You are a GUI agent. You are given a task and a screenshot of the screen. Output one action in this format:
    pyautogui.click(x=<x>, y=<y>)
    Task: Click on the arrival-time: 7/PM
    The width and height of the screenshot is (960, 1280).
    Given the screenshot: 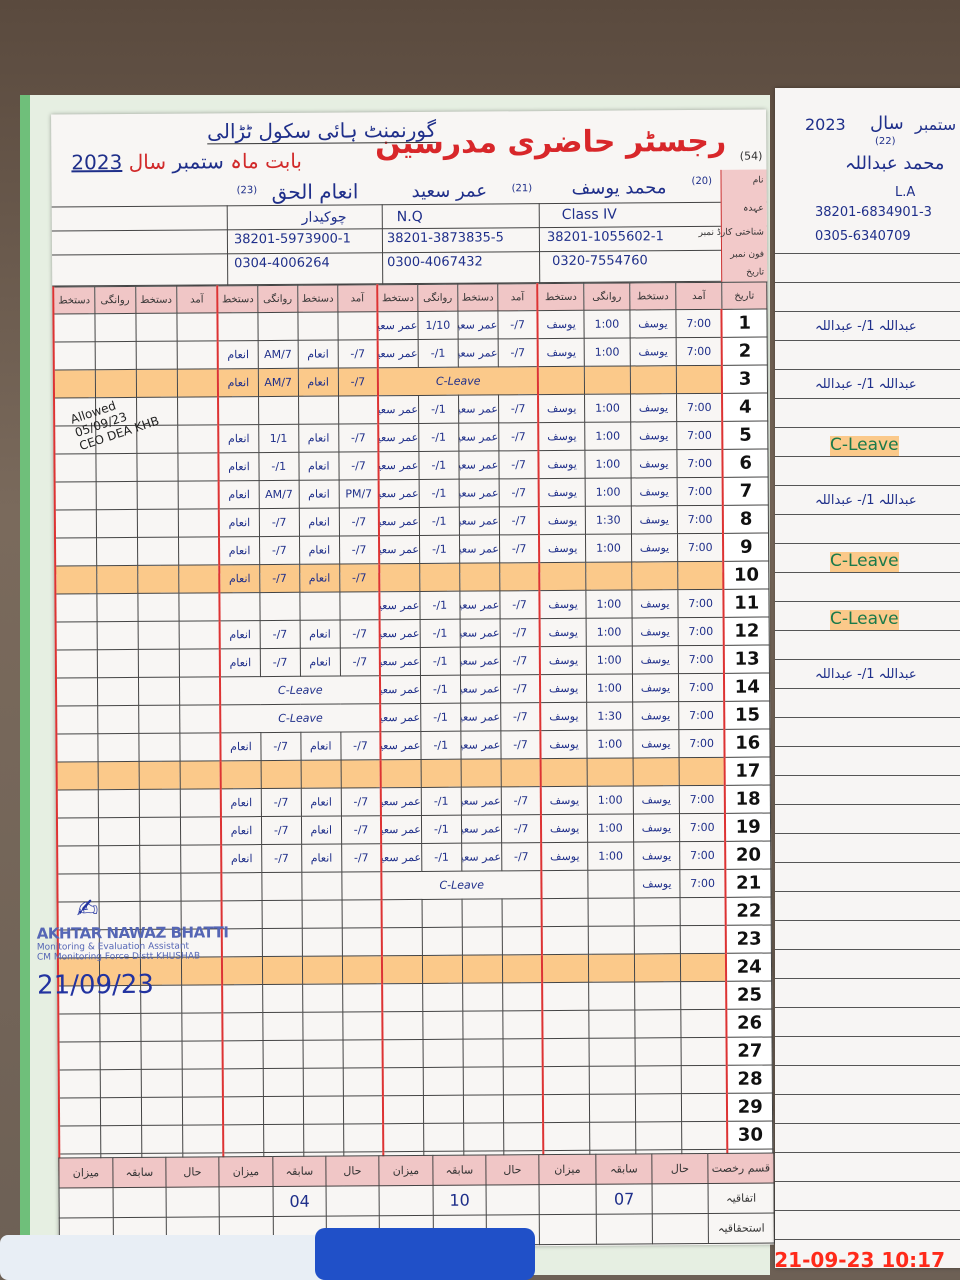 What is the action you would take?
    pyautogui.click(x=359, y=494)
    